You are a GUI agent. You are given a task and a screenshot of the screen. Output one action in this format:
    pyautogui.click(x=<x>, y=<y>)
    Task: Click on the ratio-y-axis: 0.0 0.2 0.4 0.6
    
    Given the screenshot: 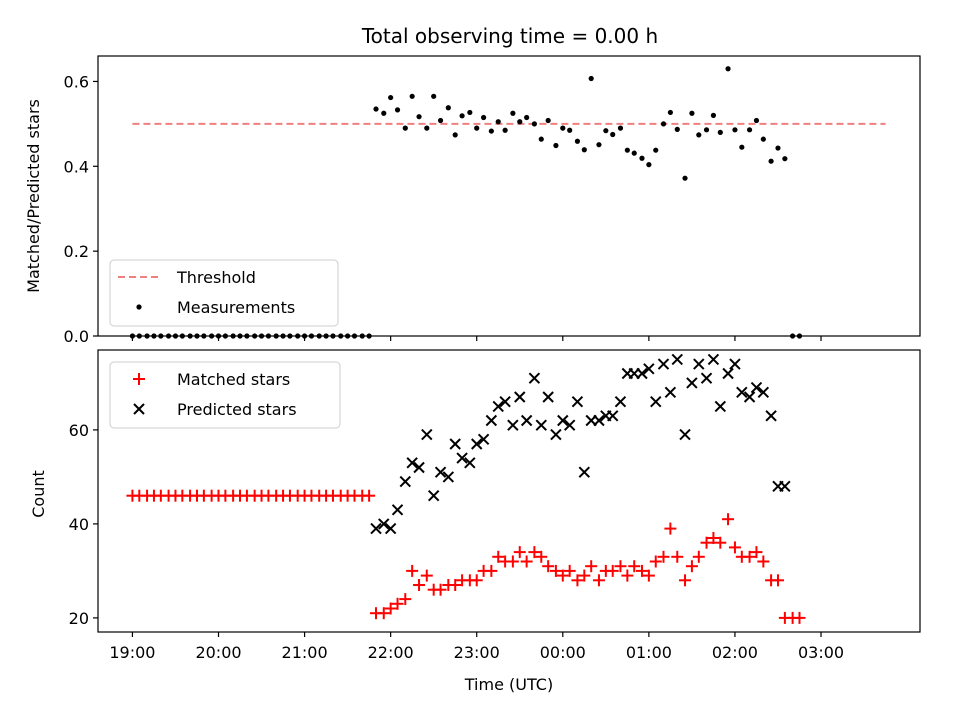 What is the action you would take?
    pyautogui.click(x=81, y=209)
    